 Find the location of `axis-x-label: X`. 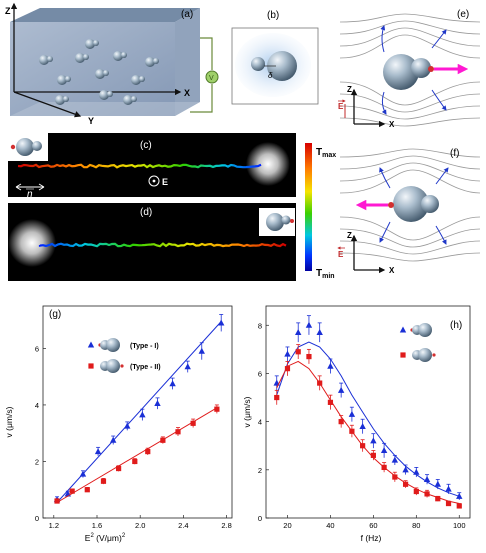

axis-x-label: X is located at coordinates (392, 124).